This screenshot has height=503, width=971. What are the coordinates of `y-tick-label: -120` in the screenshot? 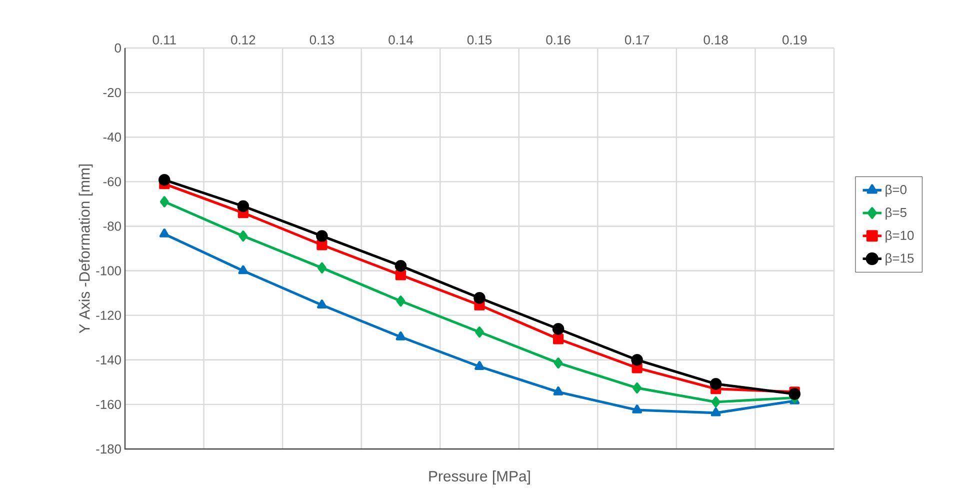 It's located at (108, 315).